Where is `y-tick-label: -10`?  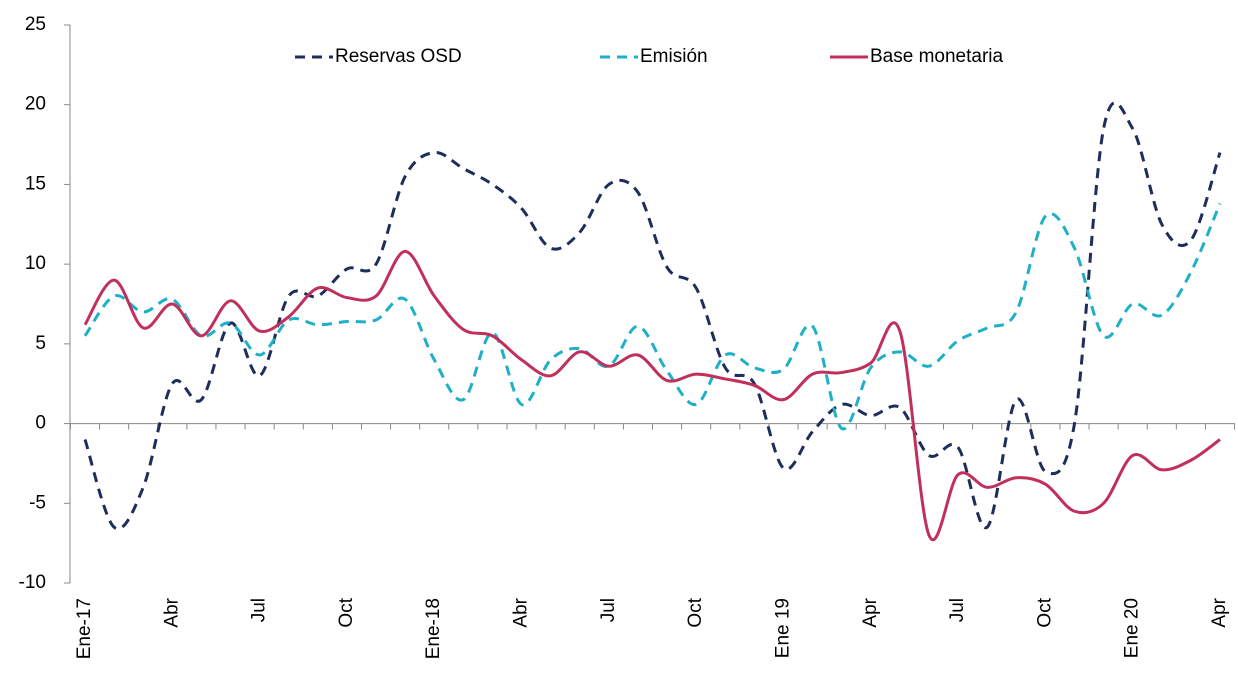
y-tick-label: -10 is located at coordinates (32, 582).